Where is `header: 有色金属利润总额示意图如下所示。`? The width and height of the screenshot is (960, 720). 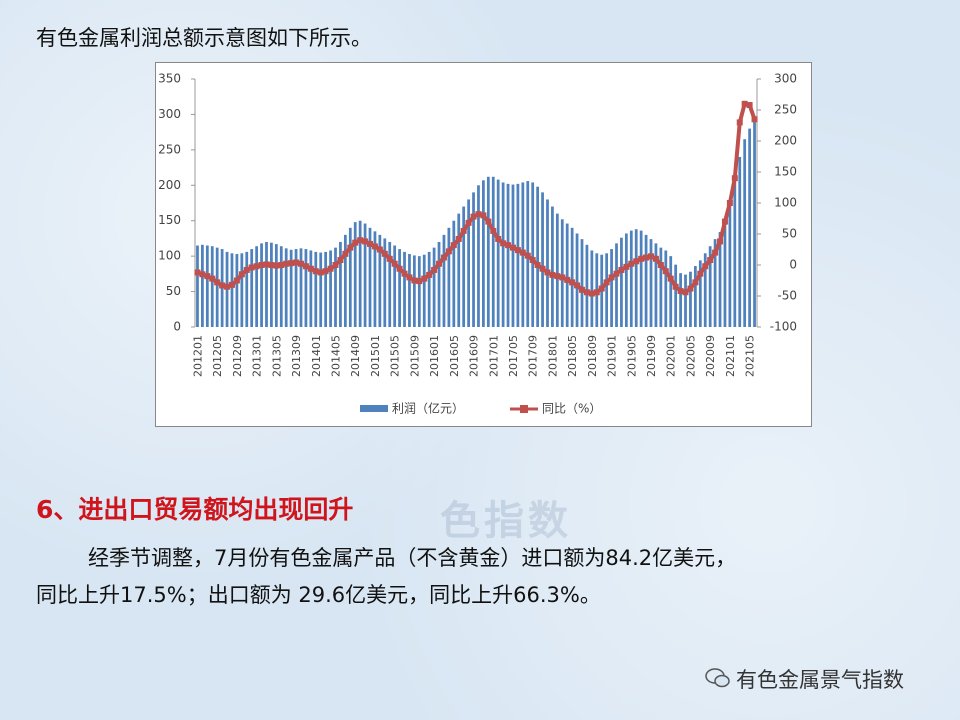 header: 有色金属利润总额示意图如下所示。 is located at coordinates (204, 38).